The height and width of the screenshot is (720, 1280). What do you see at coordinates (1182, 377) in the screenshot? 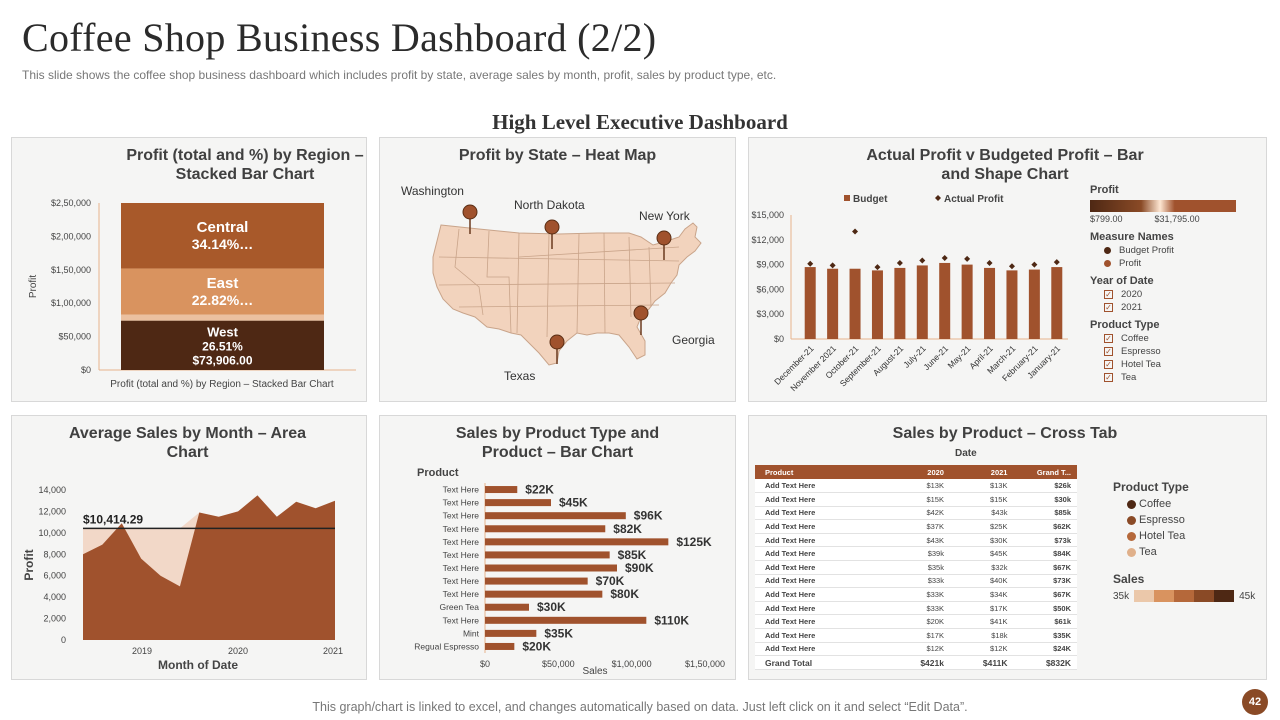
I see `ptype-filter-item: ✓ Tea` at bounding box center [1182, 377].